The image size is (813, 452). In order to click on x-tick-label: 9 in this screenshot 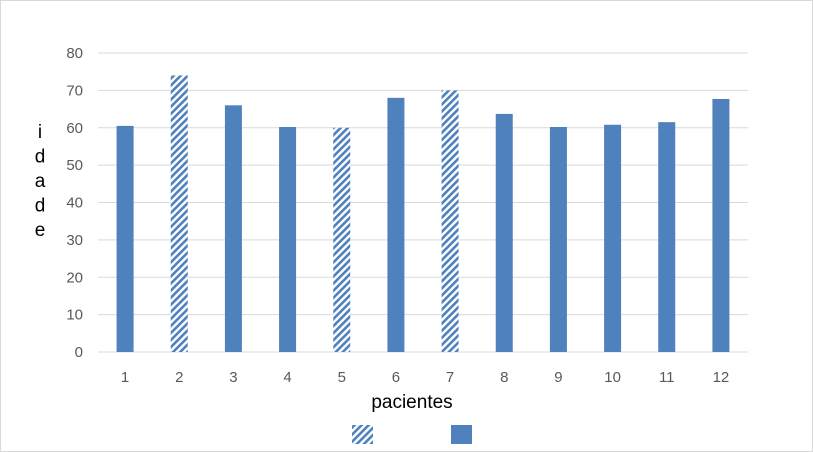, I will do `click(558, 377)`.